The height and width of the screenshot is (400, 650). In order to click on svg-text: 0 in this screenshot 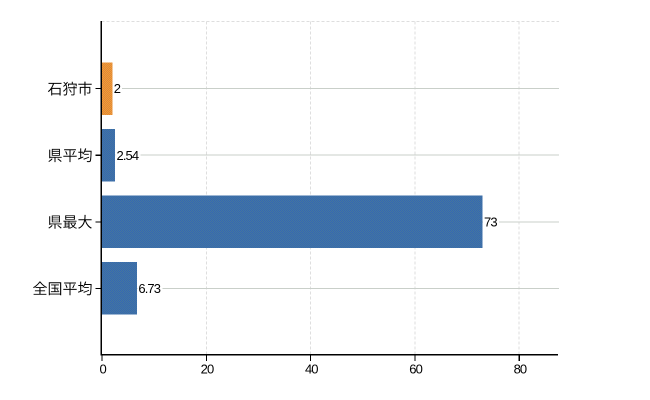, I will do `click(103, 368)`.